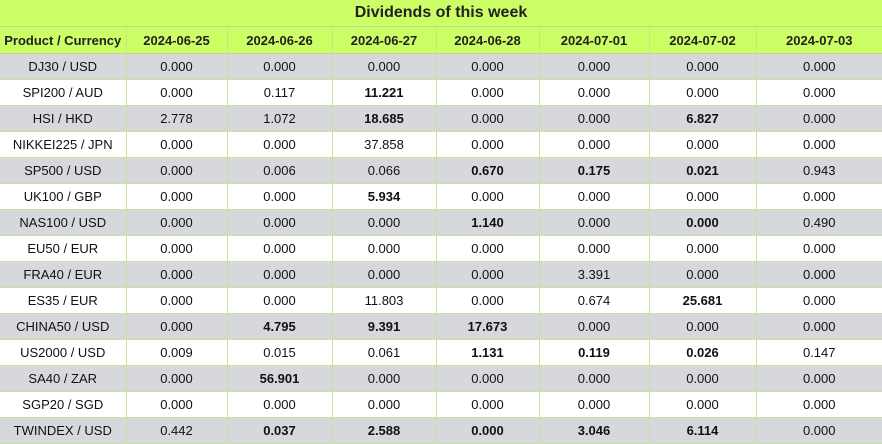 This screenshot has width=882, height=444. Describe the element at coordinates (279, 92) in the screenshot. I see `dividend-value-cell: 0.117` at that location.